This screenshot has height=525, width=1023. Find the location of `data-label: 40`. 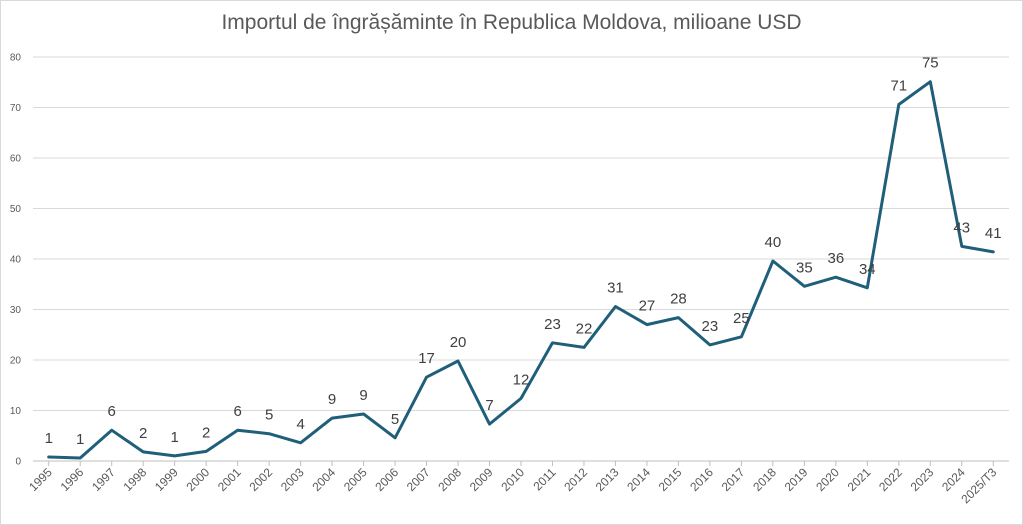

data-label: 40 is located at coordinates (773, 242).